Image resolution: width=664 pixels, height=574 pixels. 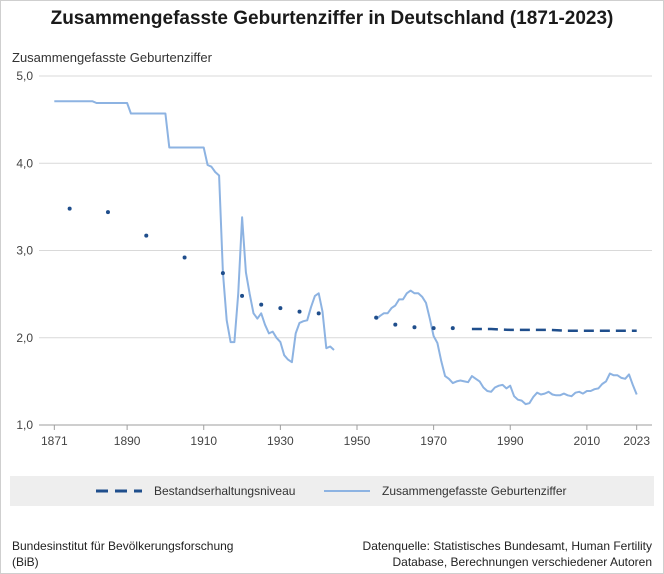 What do you see at coordinates (24, 425) in the screenshot?
I see `y-tick-label: 1,0` at bounding box center [24, 425].